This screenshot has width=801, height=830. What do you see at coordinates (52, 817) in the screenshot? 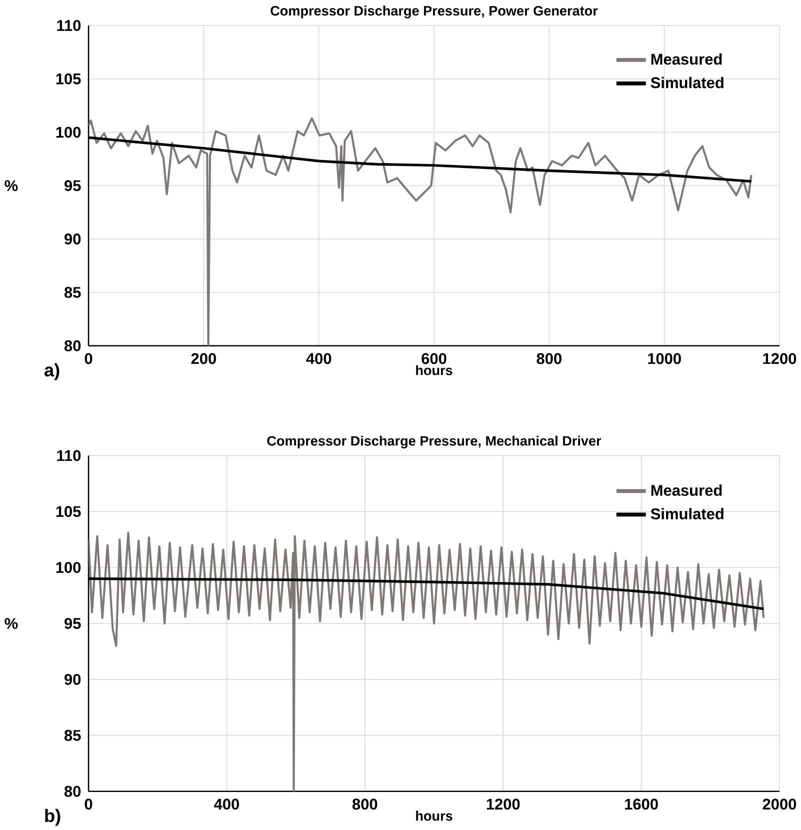
I see `text: b)` at bounding box center [52, 817].